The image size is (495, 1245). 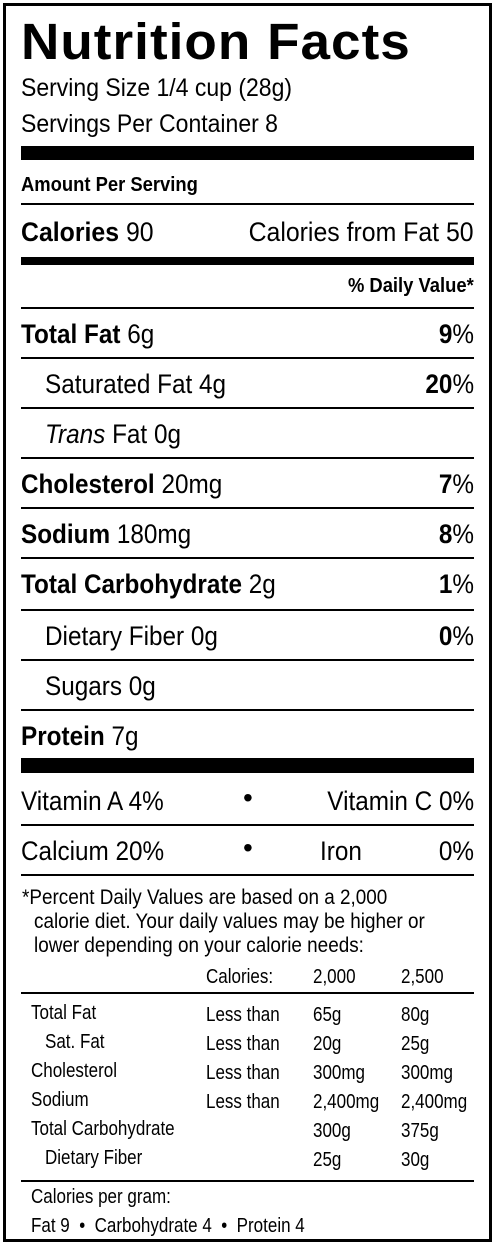 I want to click on dv-row-value-2500: 375g, so click(x=420, y=1131).